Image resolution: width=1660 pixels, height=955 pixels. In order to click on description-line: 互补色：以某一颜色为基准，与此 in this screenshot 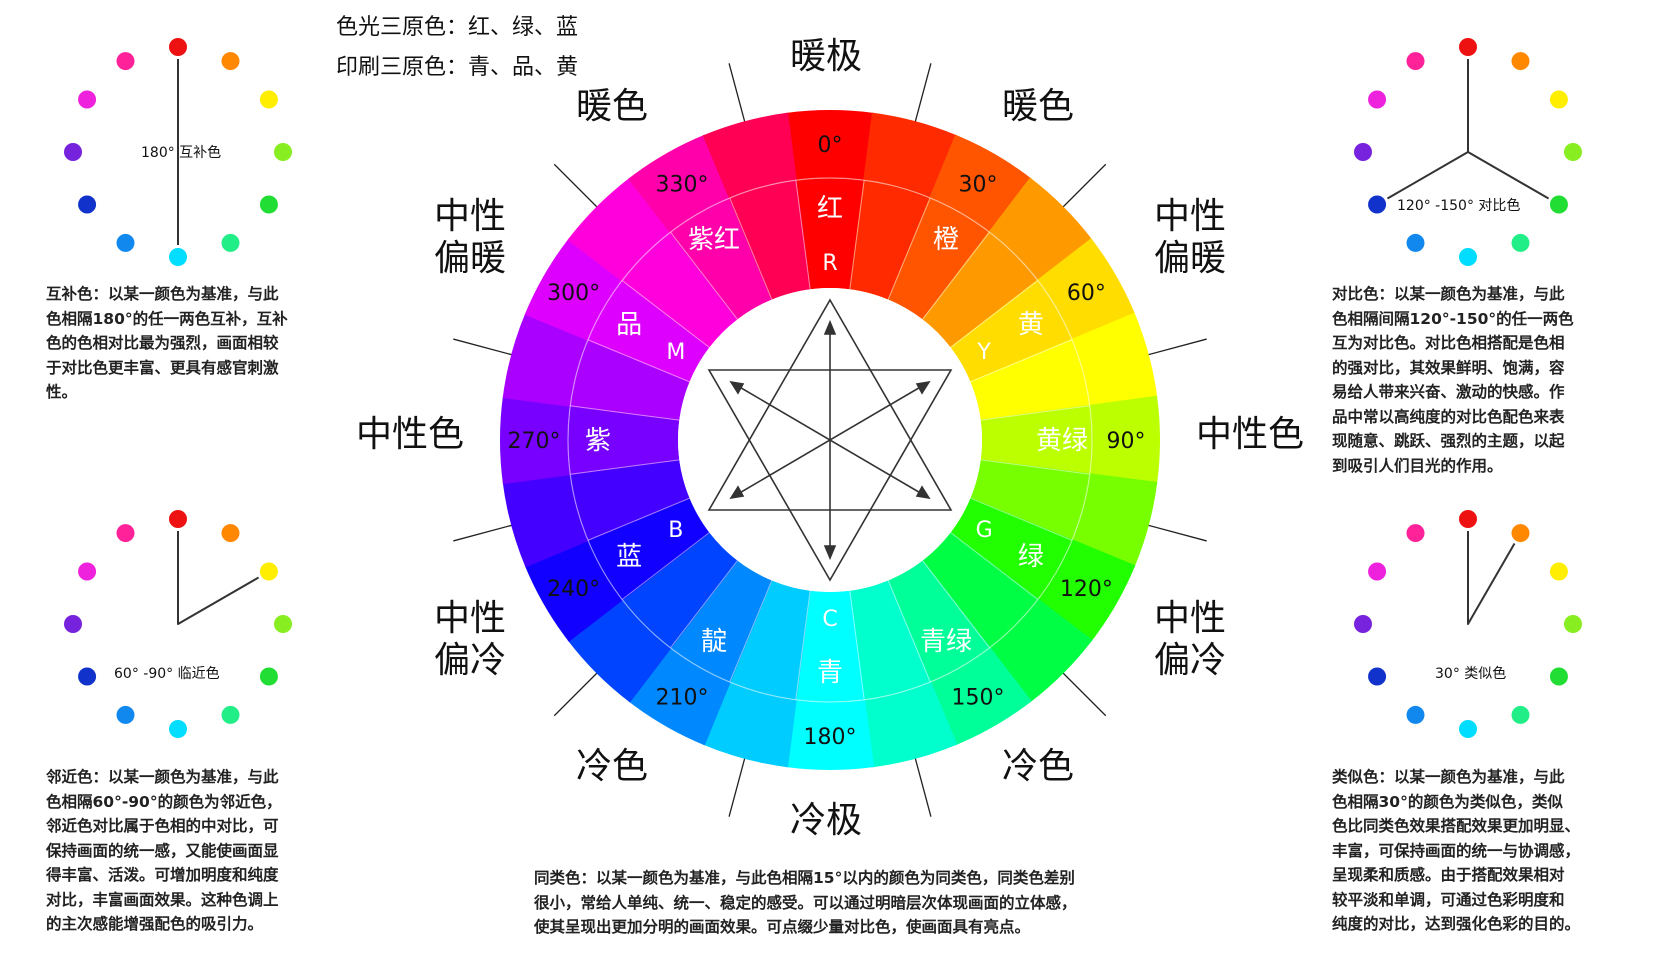, I will do `click(162, 294)`.